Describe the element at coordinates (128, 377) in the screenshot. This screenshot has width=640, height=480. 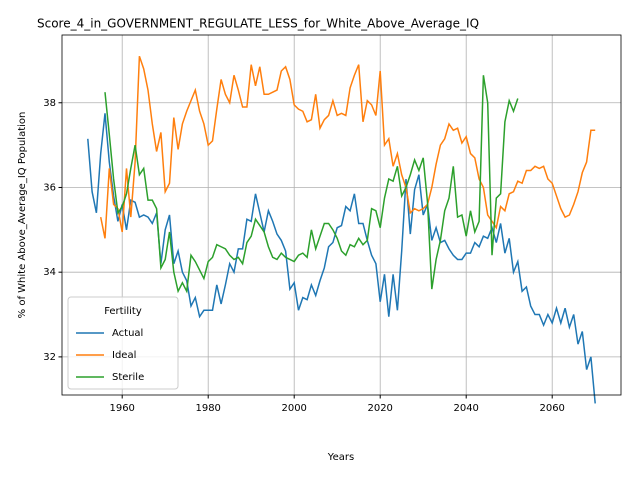
I see `legend-label: Sterile` at that location.